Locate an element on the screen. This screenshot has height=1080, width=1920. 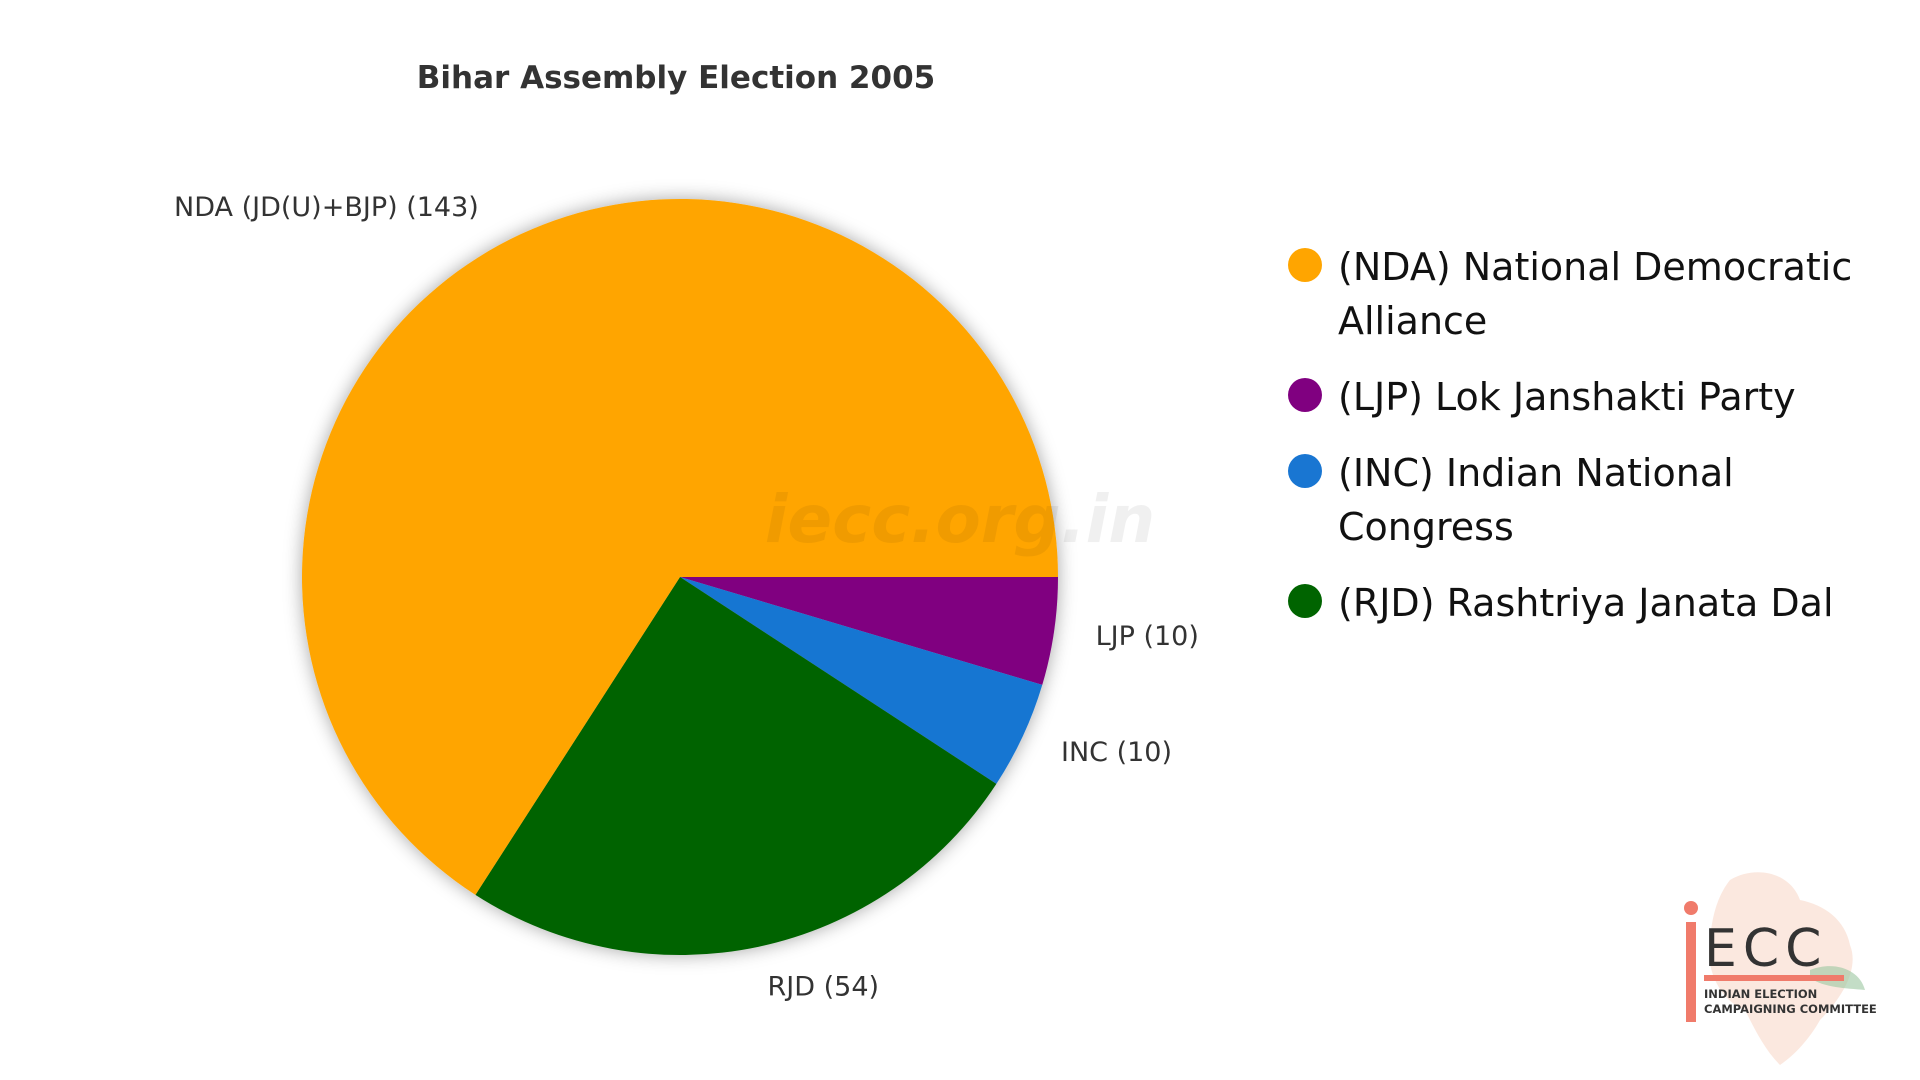
legend-label-nda: (NDA) National Democratic Alliance is located at coordinates (1595, 294).